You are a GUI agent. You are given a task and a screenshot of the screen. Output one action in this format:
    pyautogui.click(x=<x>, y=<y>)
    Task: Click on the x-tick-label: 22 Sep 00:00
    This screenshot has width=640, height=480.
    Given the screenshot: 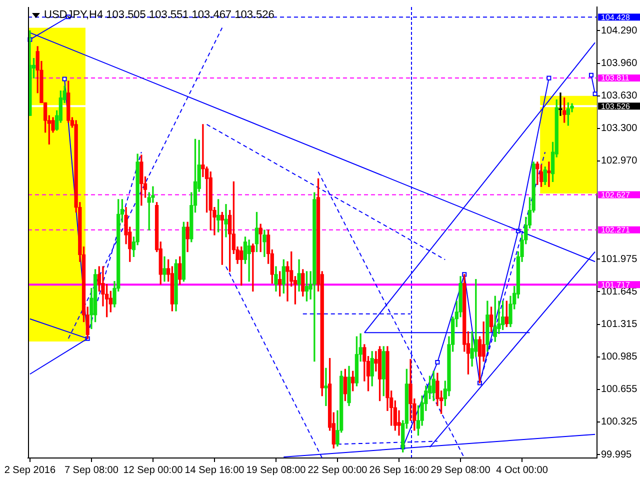 What is the action you would take?
    pyautogui.click(x=338, y=470)
    